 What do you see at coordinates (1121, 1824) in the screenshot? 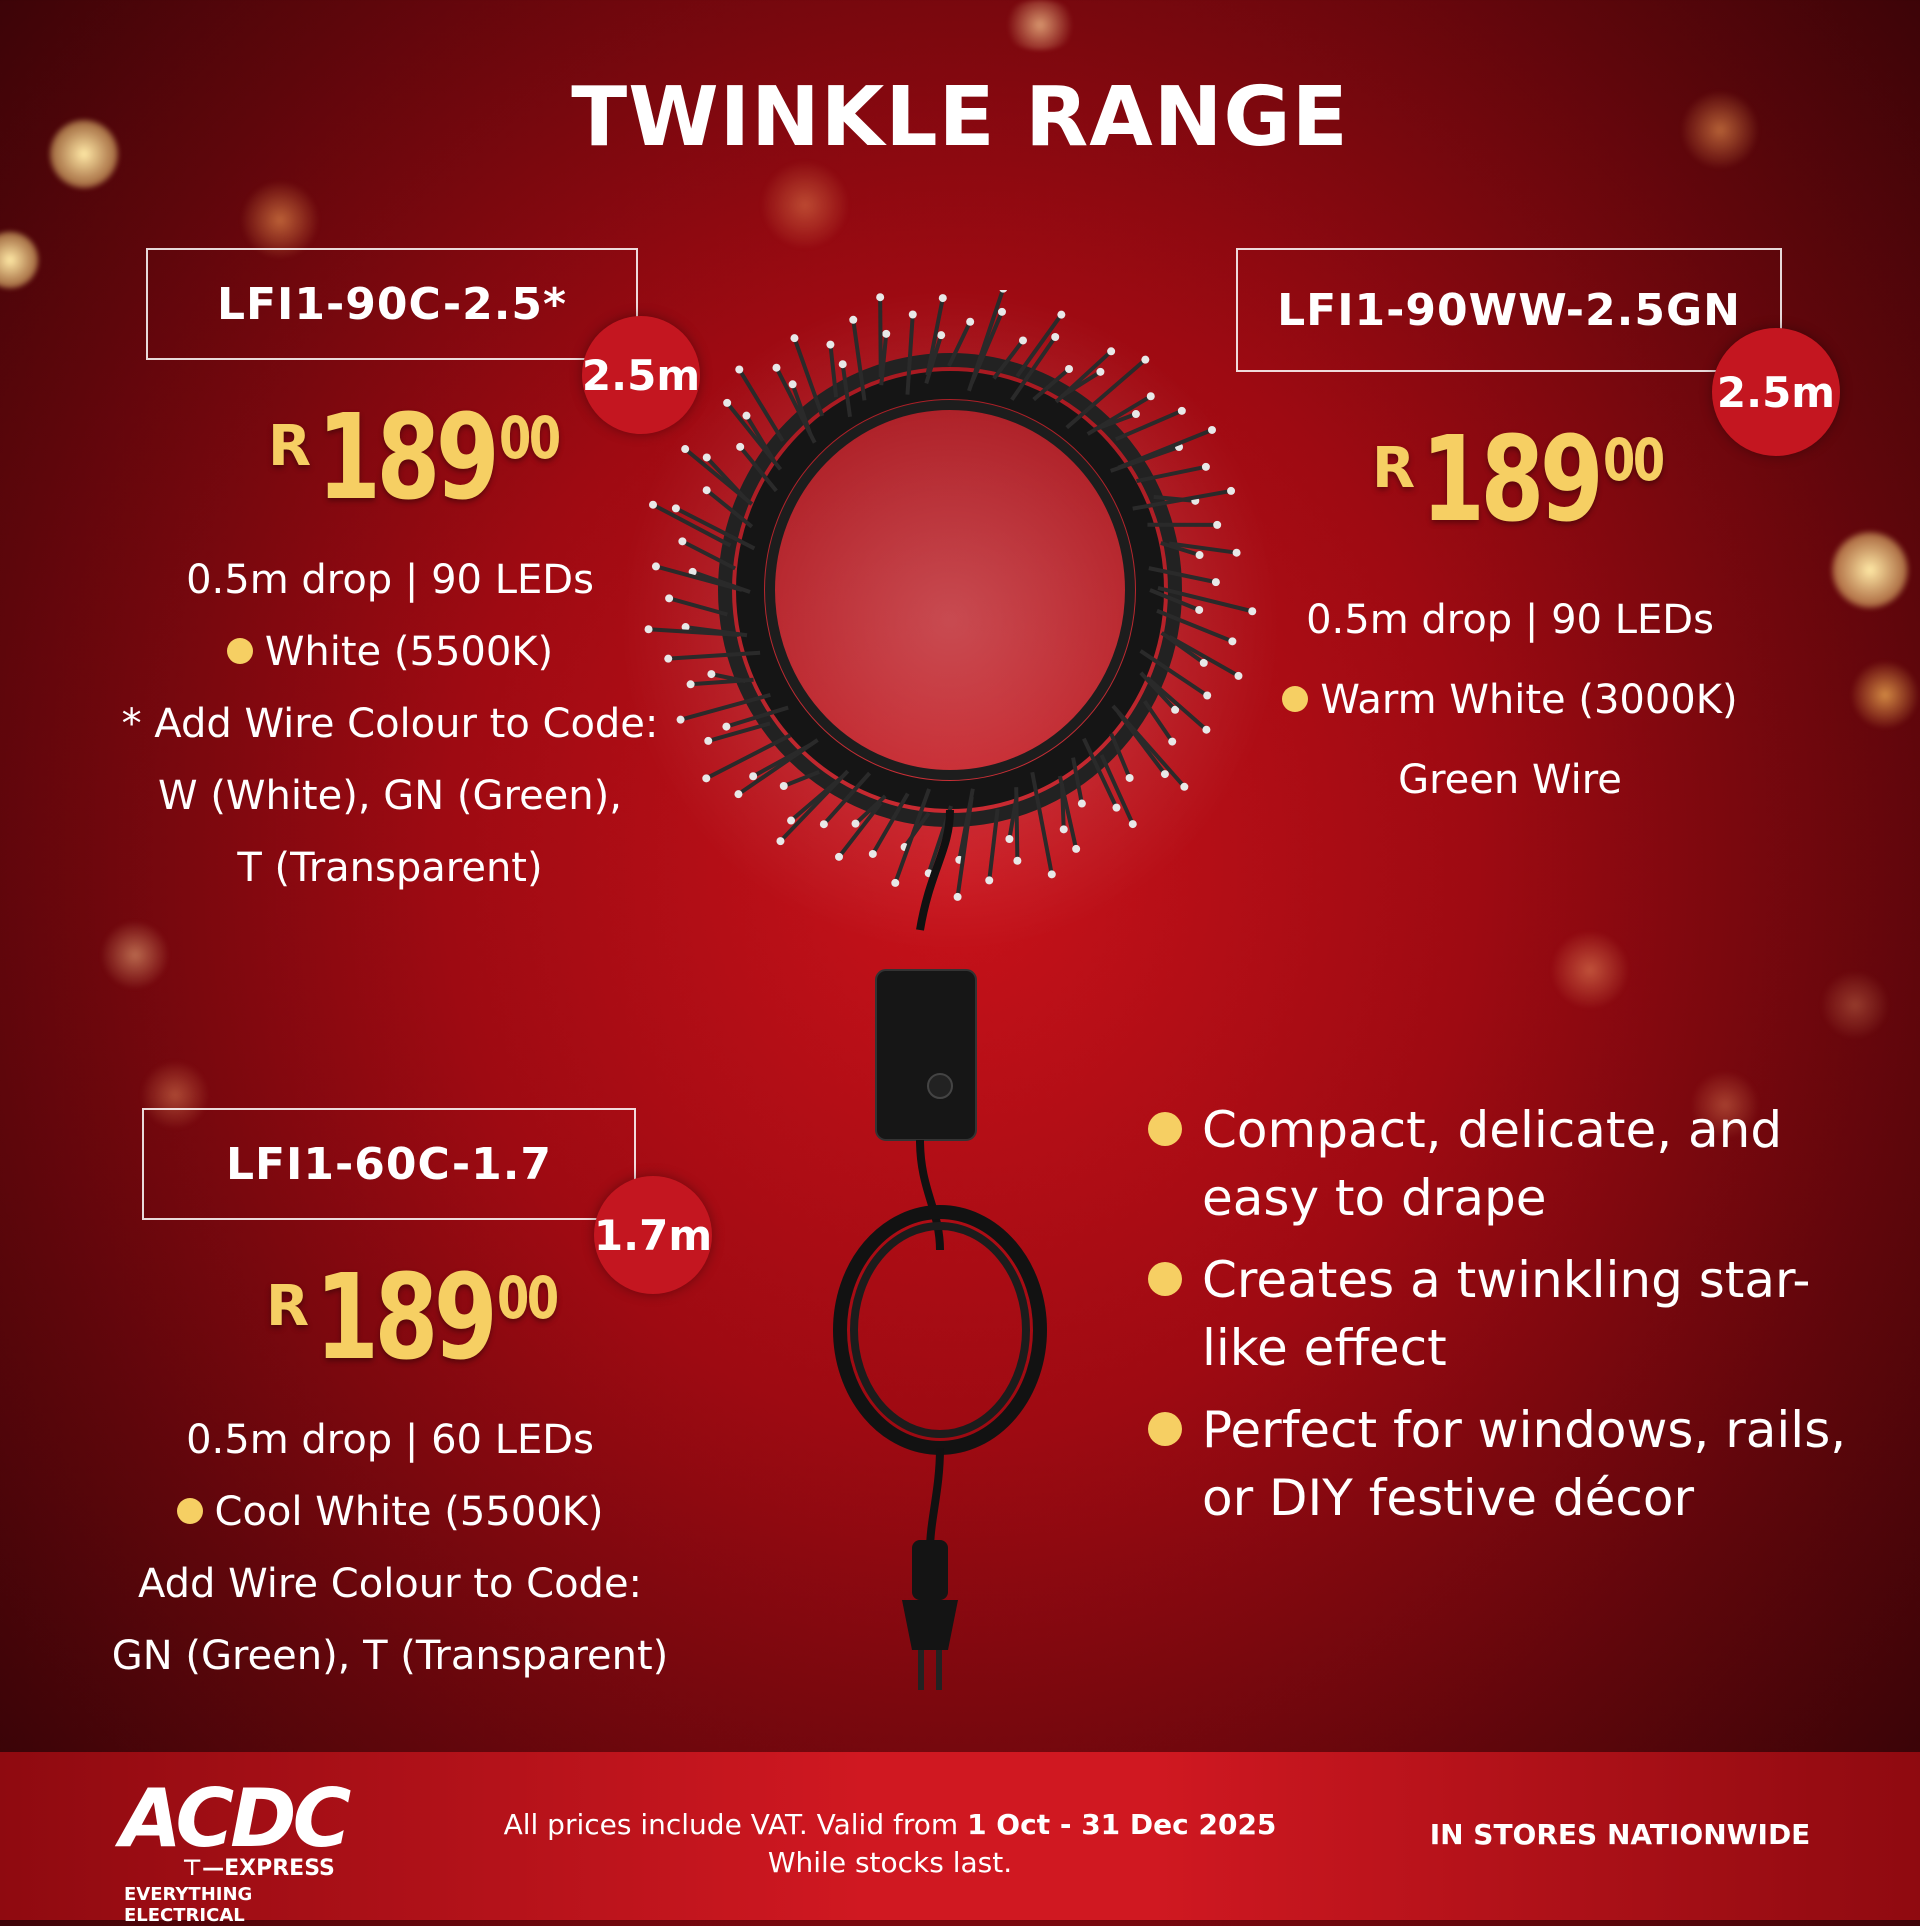
I see `valid-dates: 1 Oct - 31 Dec 2025` at bounding box center [1121, 1824].